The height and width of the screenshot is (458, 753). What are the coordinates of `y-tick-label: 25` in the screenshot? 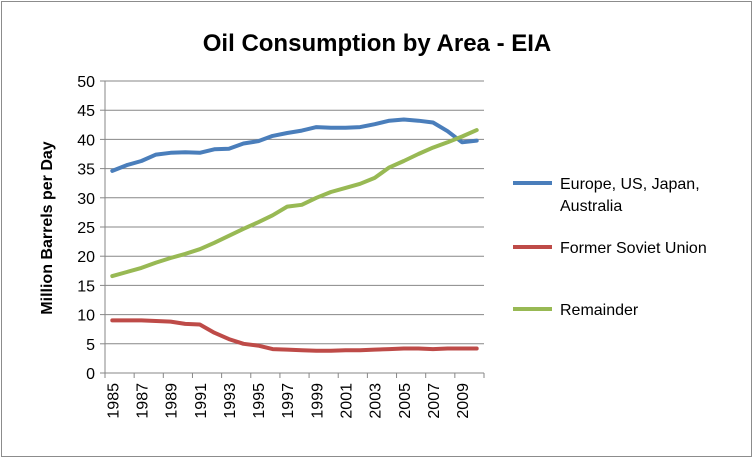 It's located at (86, 228).